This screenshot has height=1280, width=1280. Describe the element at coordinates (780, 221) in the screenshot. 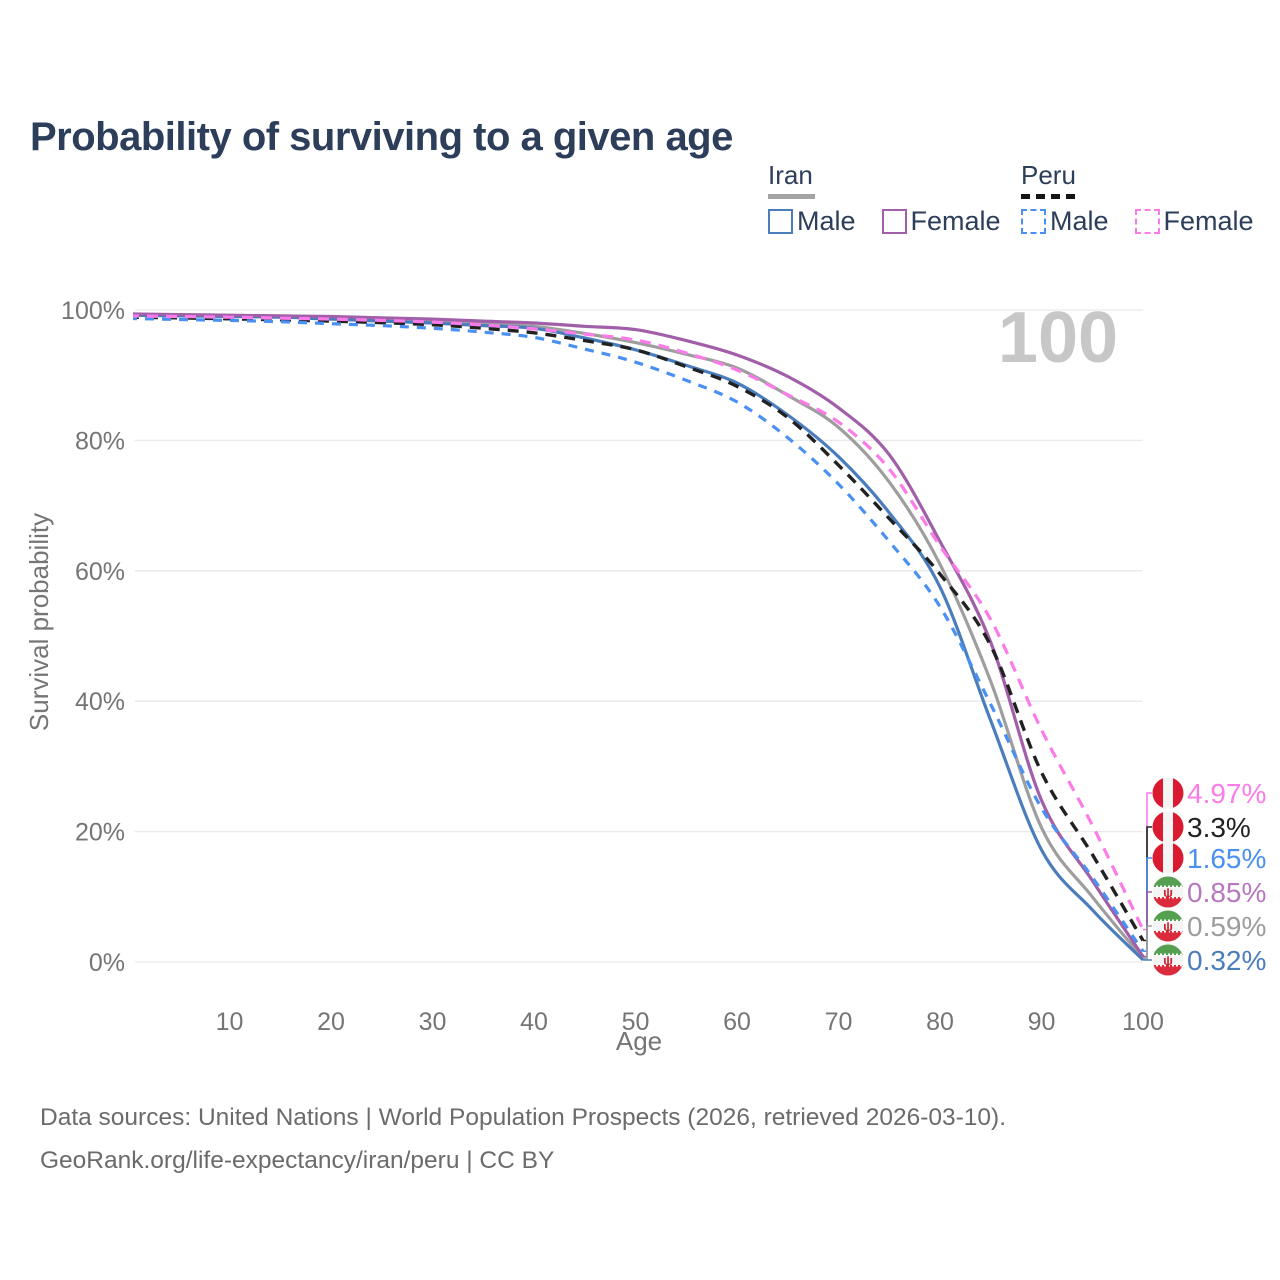

I see `legend-swatch-iran-male` at that location.